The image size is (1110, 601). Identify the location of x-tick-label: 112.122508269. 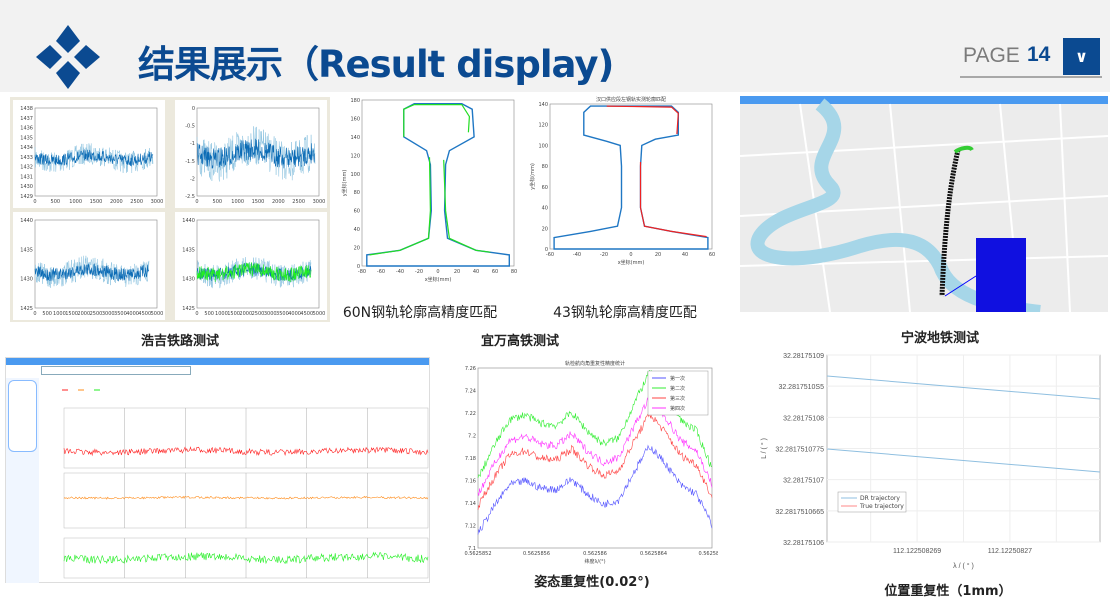
(917, 551).